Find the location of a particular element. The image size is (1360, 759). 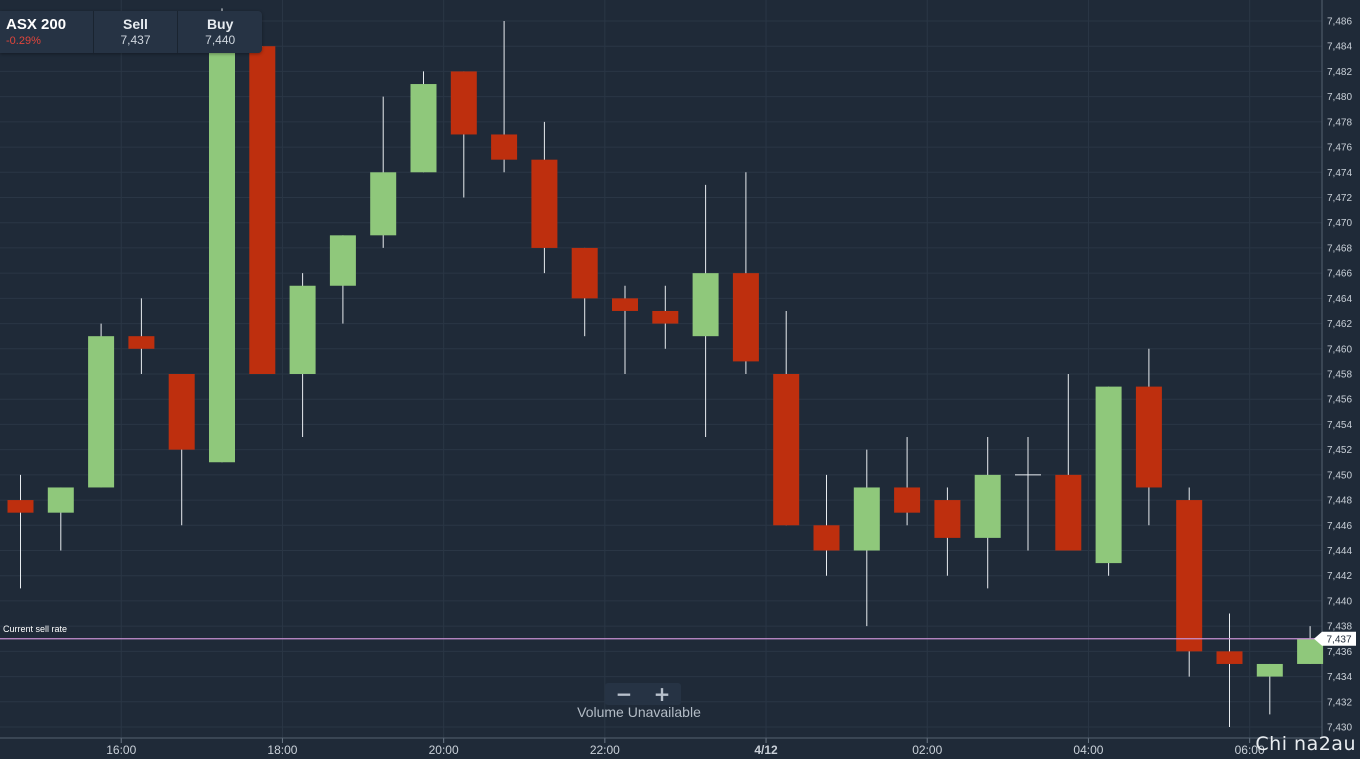

y-tick-label: 7,470 is located at coordinates (1339, 223).